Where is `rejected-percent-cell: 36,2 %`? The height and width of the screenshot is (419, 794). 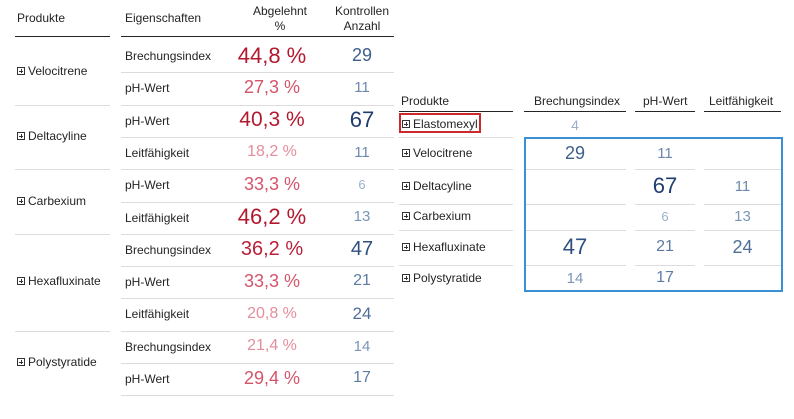
rejected-percent-cell: 36,2 % is located at coordinates (272, 248).